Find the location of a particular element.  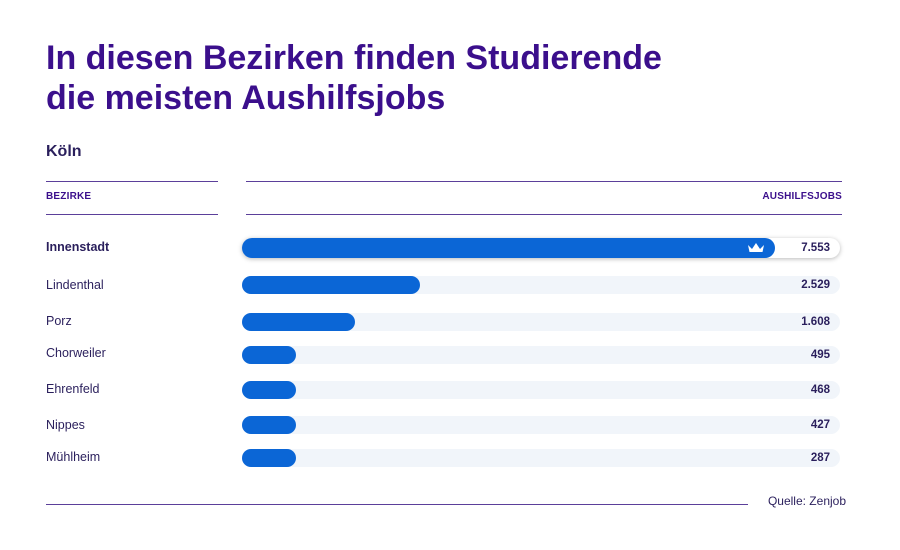

title-line-1: In diesen Bezirken finden Studierende is located at coordinates (354, 58).